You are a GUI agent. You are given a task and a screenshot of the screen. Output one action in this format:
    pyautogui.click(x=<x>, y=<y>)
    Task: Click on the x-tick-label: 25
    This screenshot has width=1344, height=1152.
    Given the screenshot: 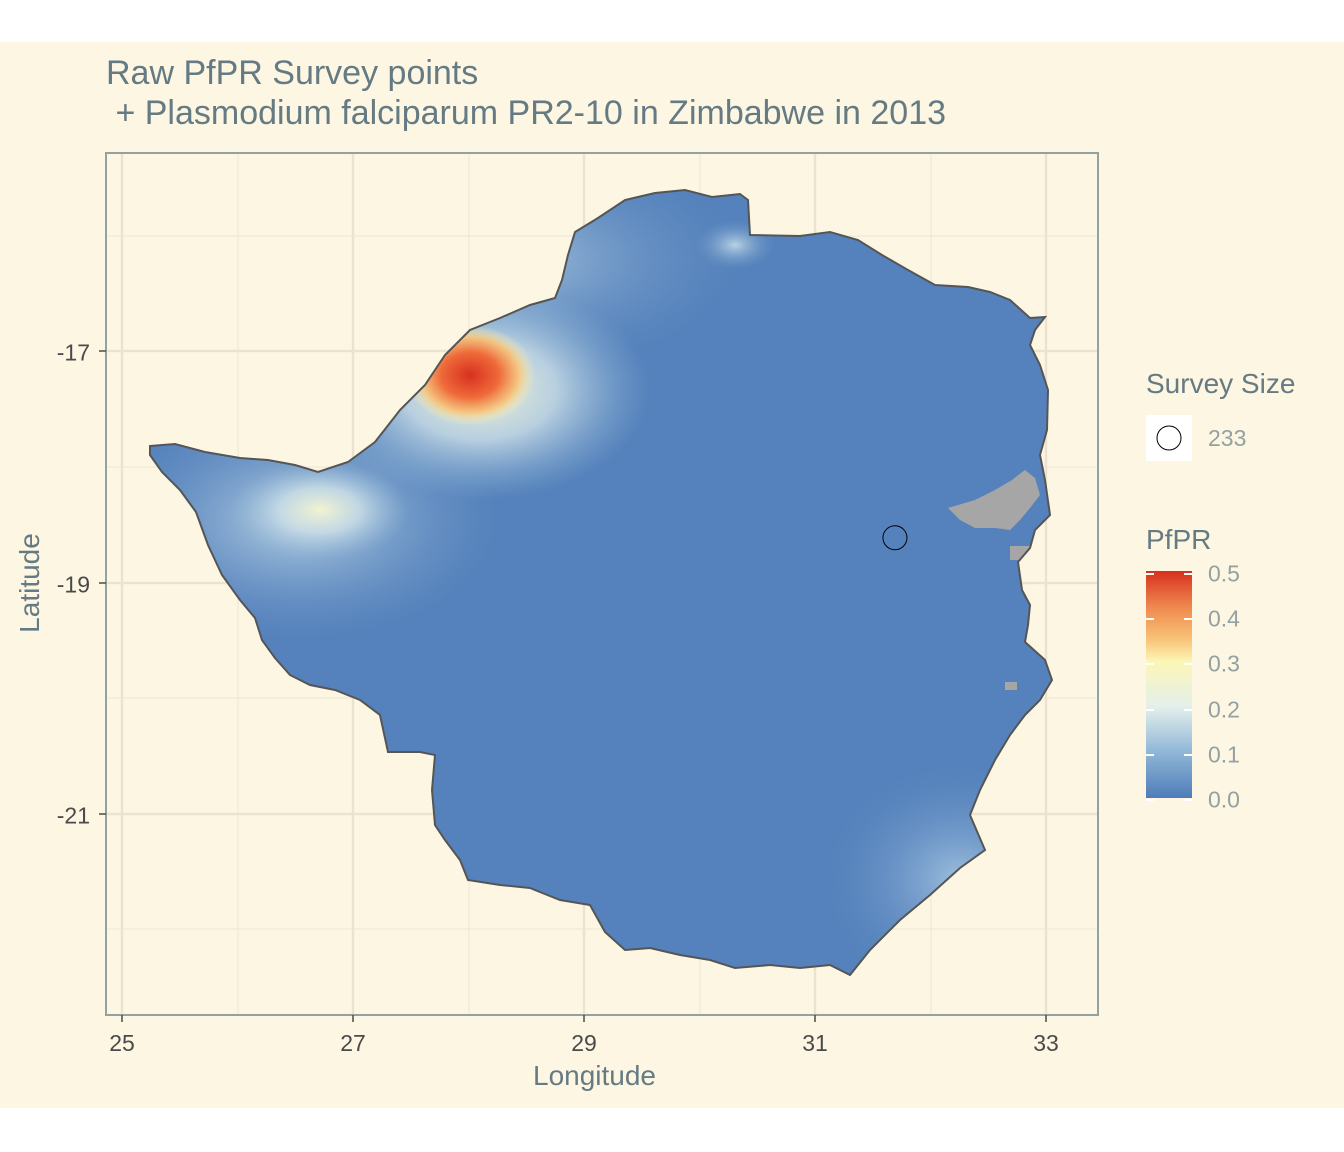 What is the action you would take?
    pyautogui.click(x=122, y=1043)
    